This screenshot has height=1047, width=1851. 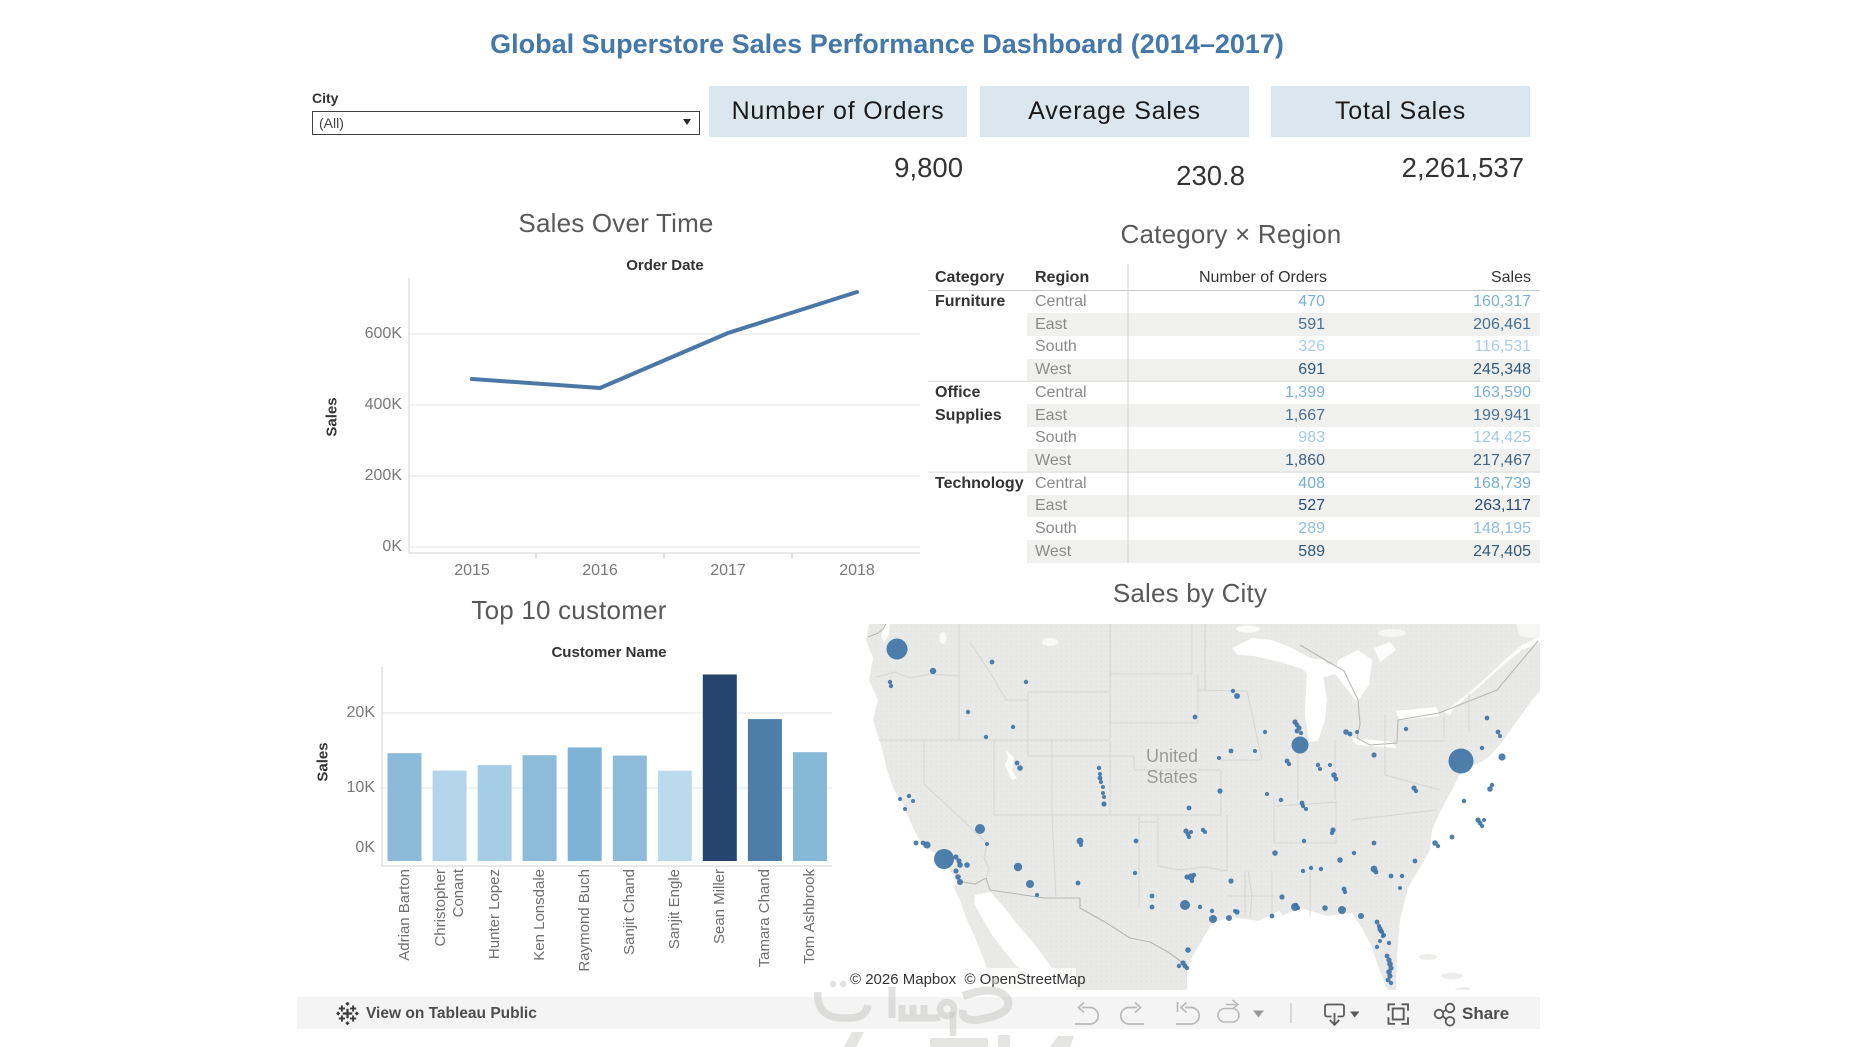 What do you see at coordinates (968, 979) in the screenshot?
I see `svg-text: © 2026 Mapbox © OpenStreetMap` at bounding box center [968, 979].